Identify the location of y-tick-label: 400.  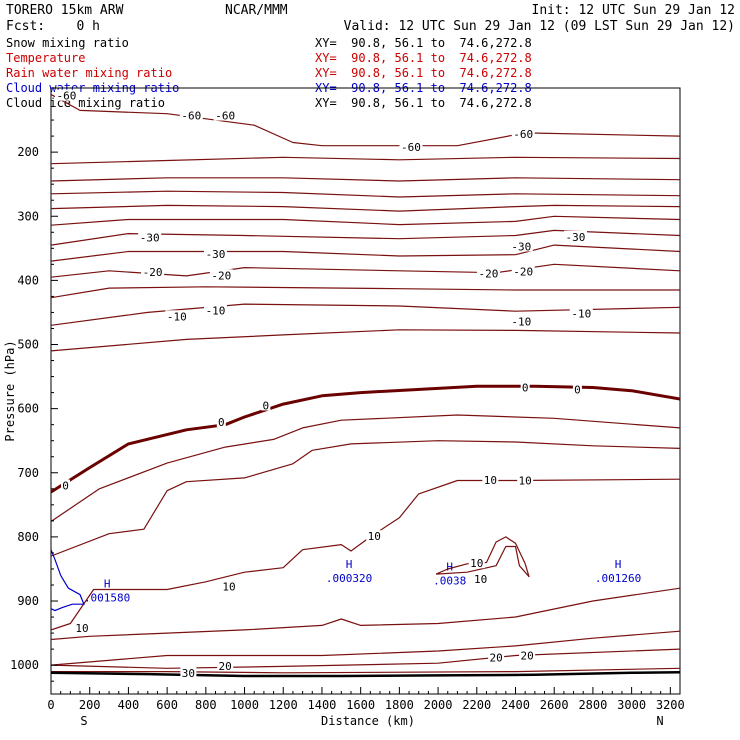
(28, 280).